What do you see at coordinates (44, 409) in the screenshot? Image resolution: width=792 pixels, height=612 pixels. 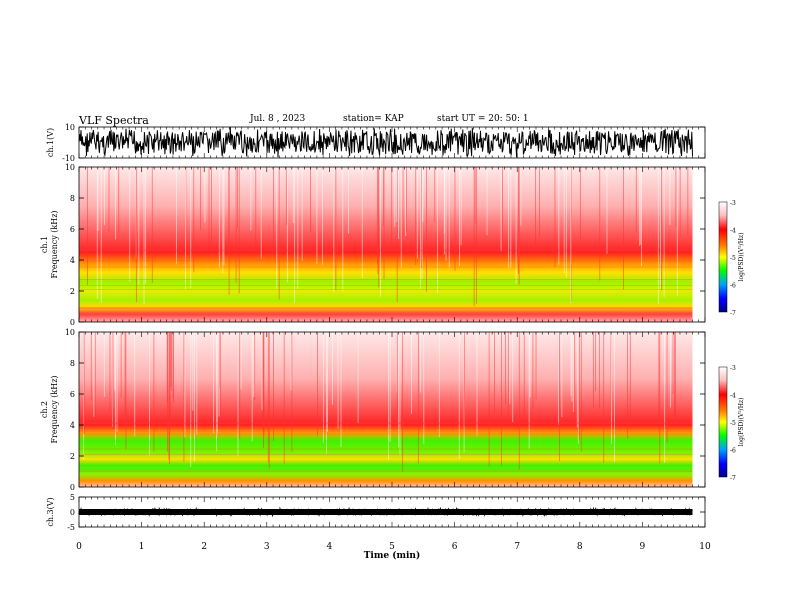 I see `y-axis-label: ch.2` at bounding box center [44, 409].